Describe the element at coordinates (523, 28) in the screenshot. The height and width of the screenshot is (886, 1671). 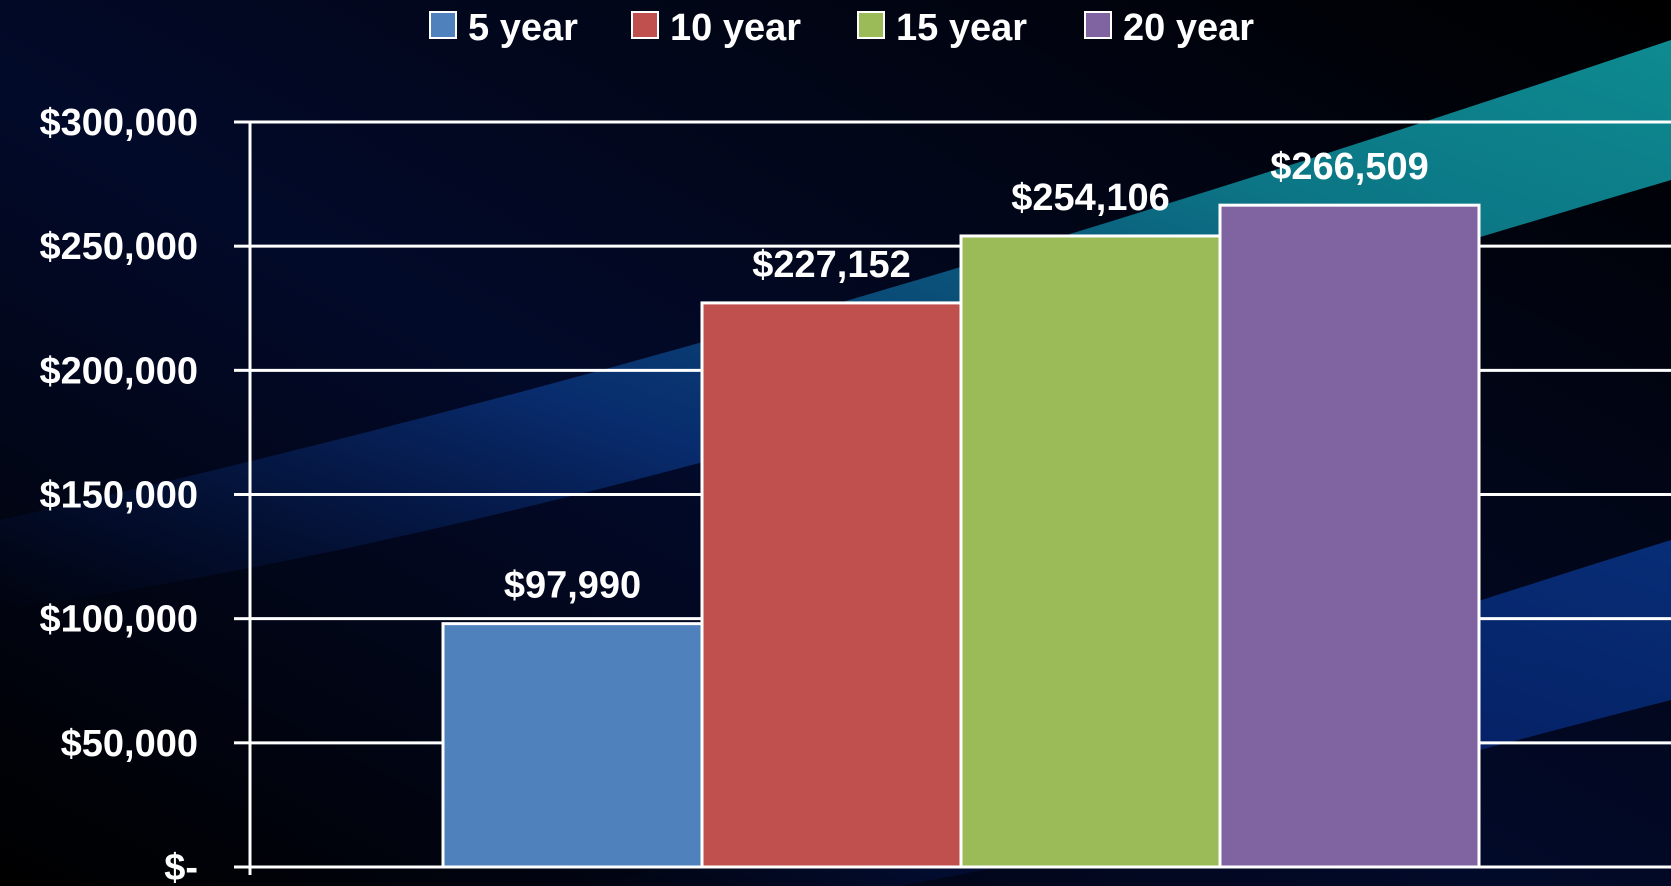
I see `legend-label: 5 year` at that location.